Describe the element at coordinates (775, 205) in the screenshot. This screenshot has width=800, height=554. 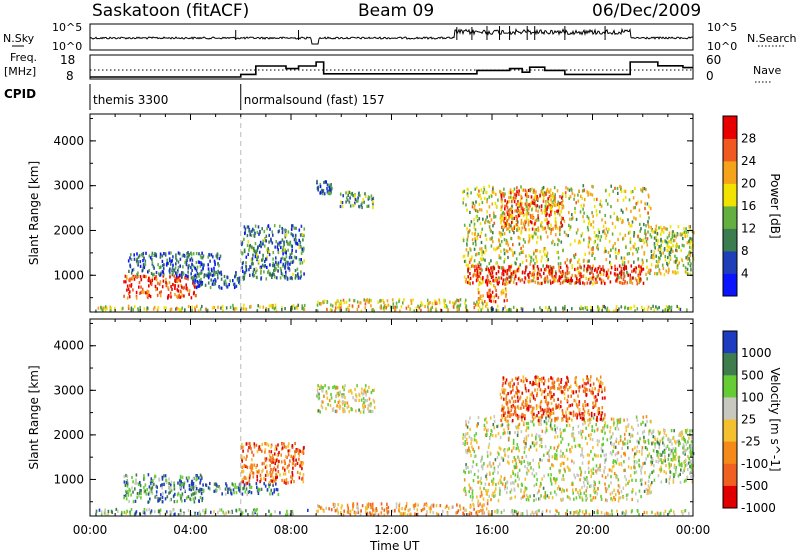
I see `colorbar-label: Power [dB]` at that location.